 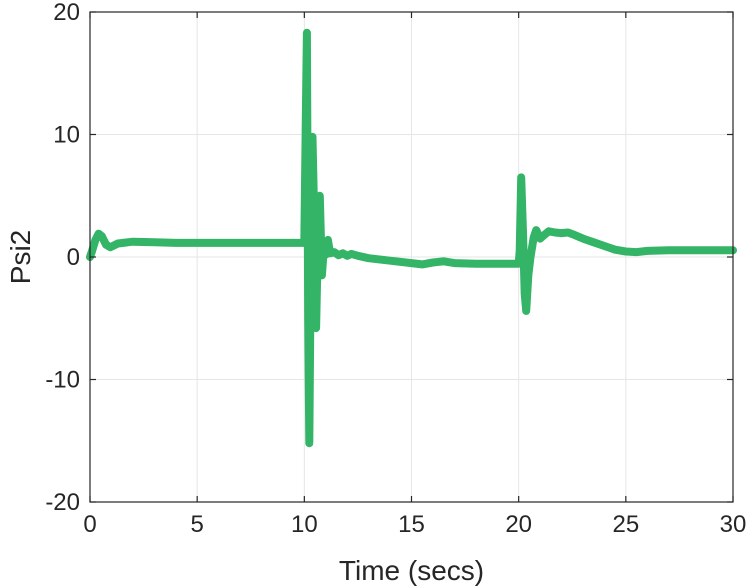 What do you see at coordinates (66, 13) in the screenshot?
I see `y-tick-label: 20` at bounding box center [66, 13].